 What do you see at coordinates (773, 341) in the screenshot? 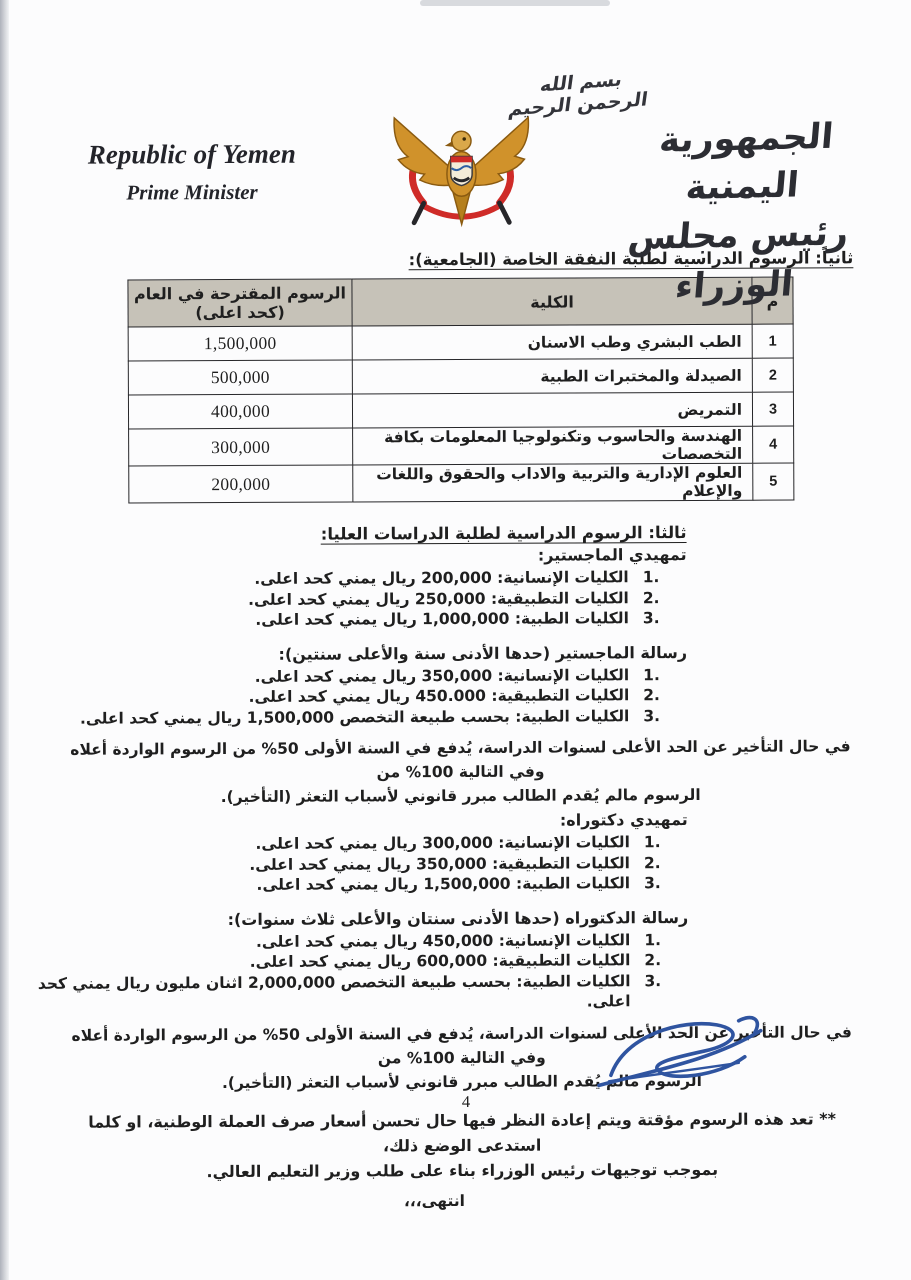
I see `row-index: 1` at bounding box center [773, 341].